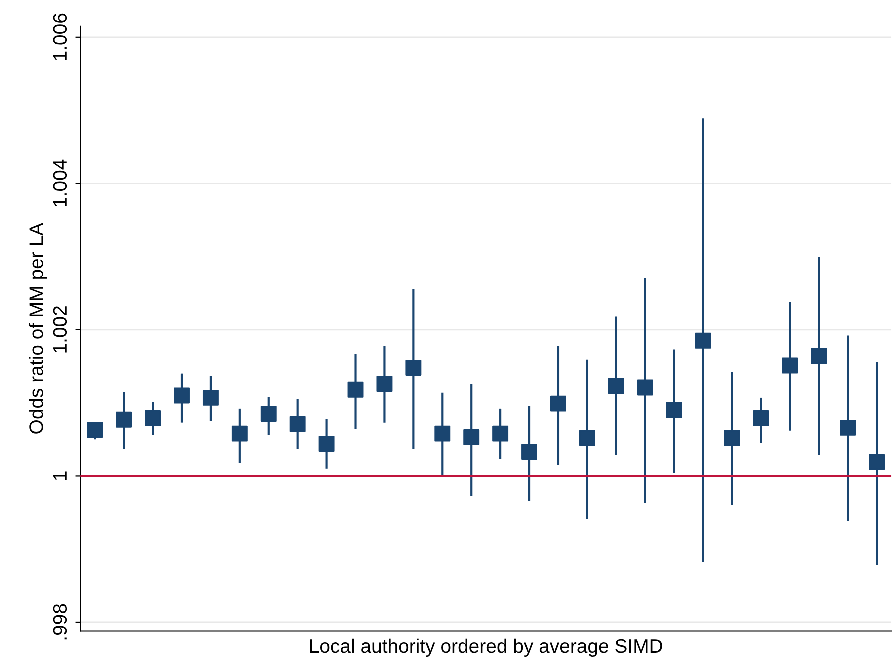 The height and width of the screenshot is (661, 896). I want to click on y-axis-title: Odds ratio of MM per LA, so click(38, 328).